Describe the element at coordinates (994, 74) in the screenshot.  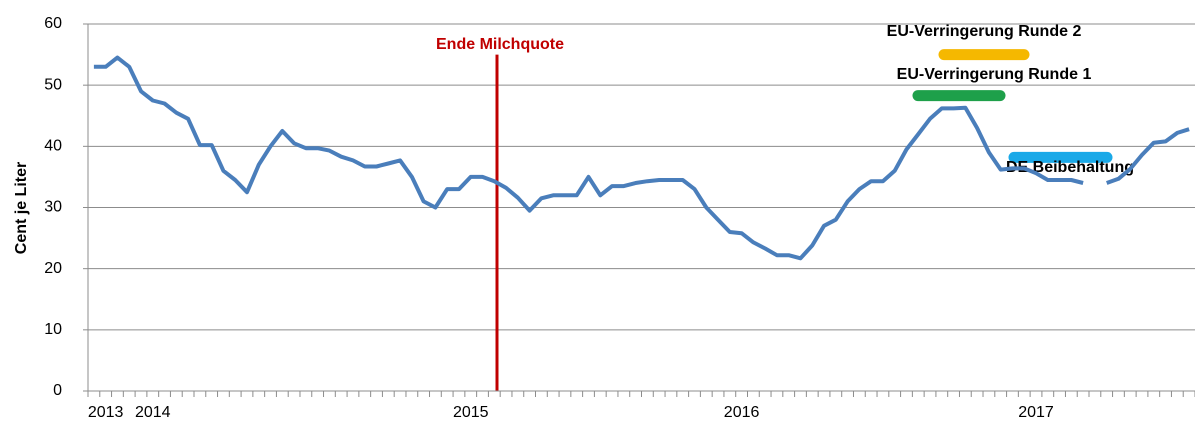
I see `annotation-label: EU-Verringerung Runde 1` at that location.